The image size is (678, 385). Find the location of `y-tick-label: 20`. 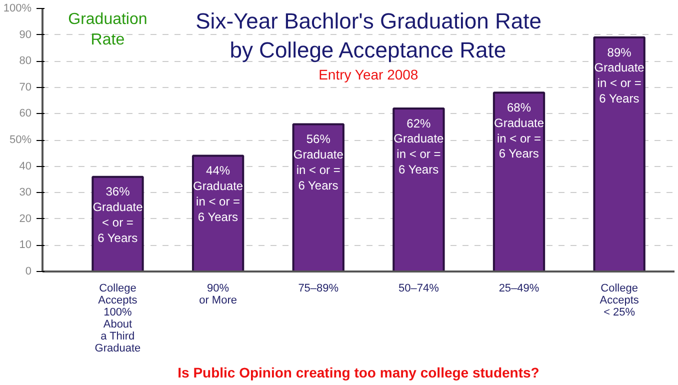

y-tick-label: 20 is located at coordinates (25, 218).